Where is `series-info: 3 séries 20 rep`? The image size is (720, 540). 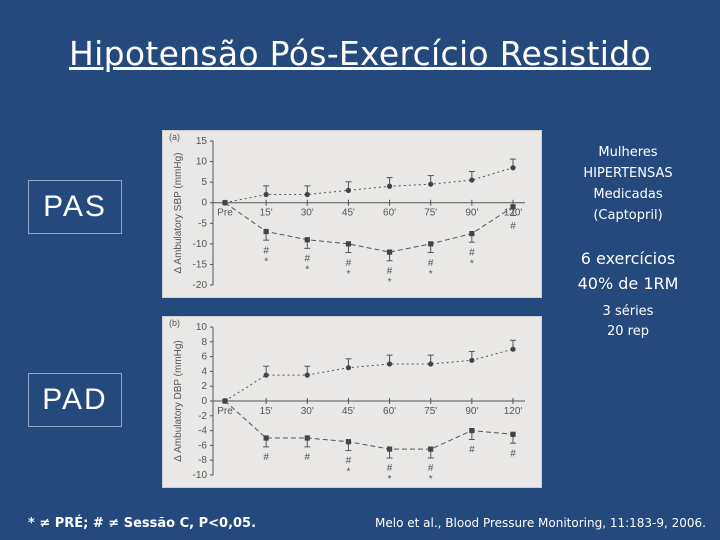
series-info: 3 séries 20 rep is located at coordinates (628, 322).